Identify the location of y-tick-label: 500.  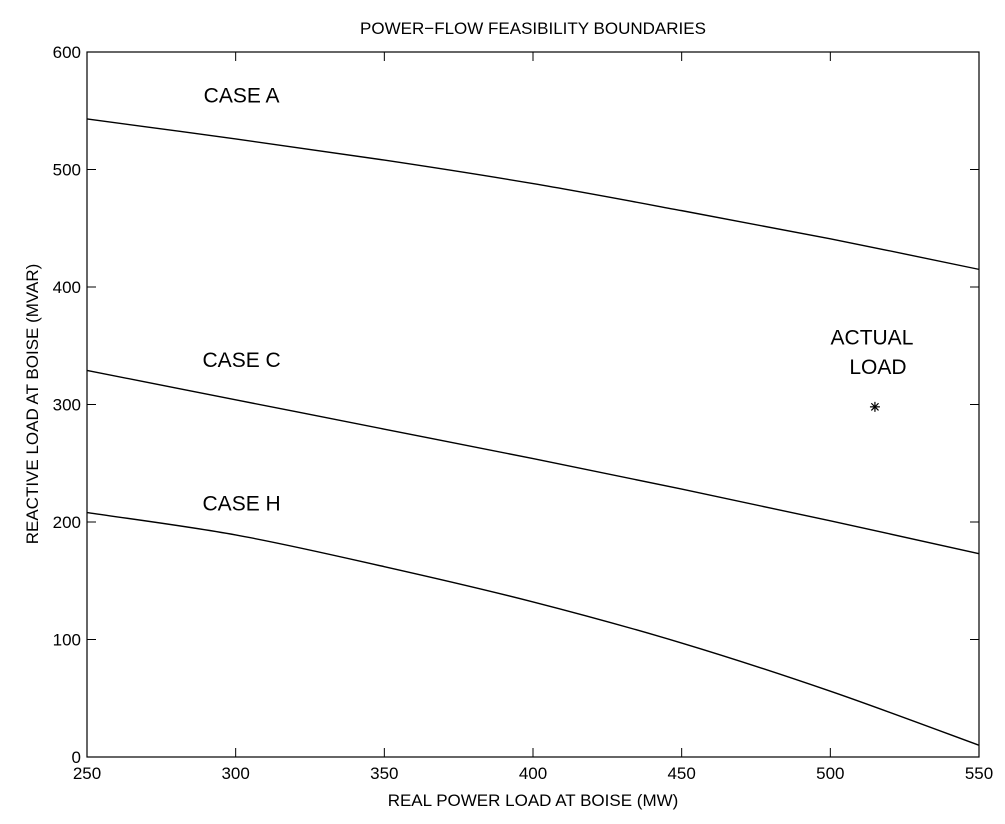
(67, 170).